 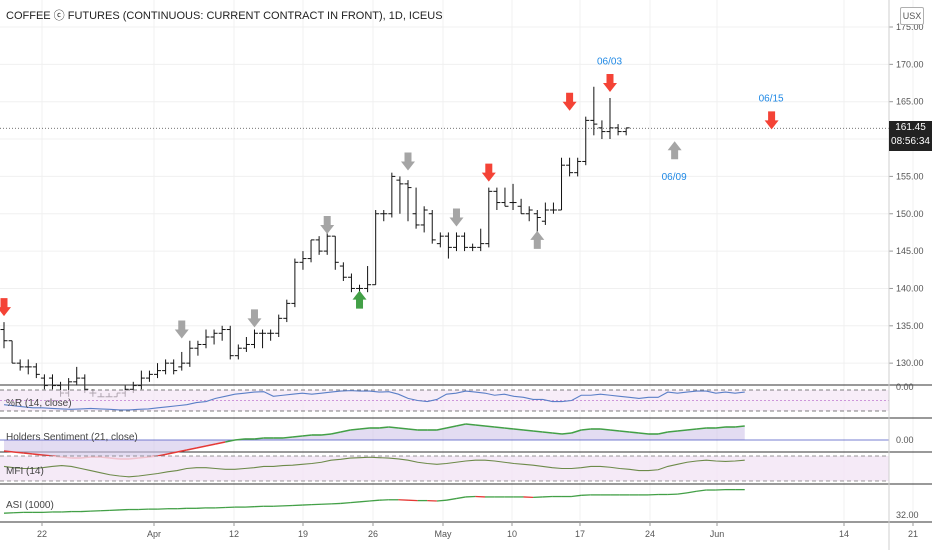 I want to click on asi-axis-label: 32.00, so click(x=907, y=515).